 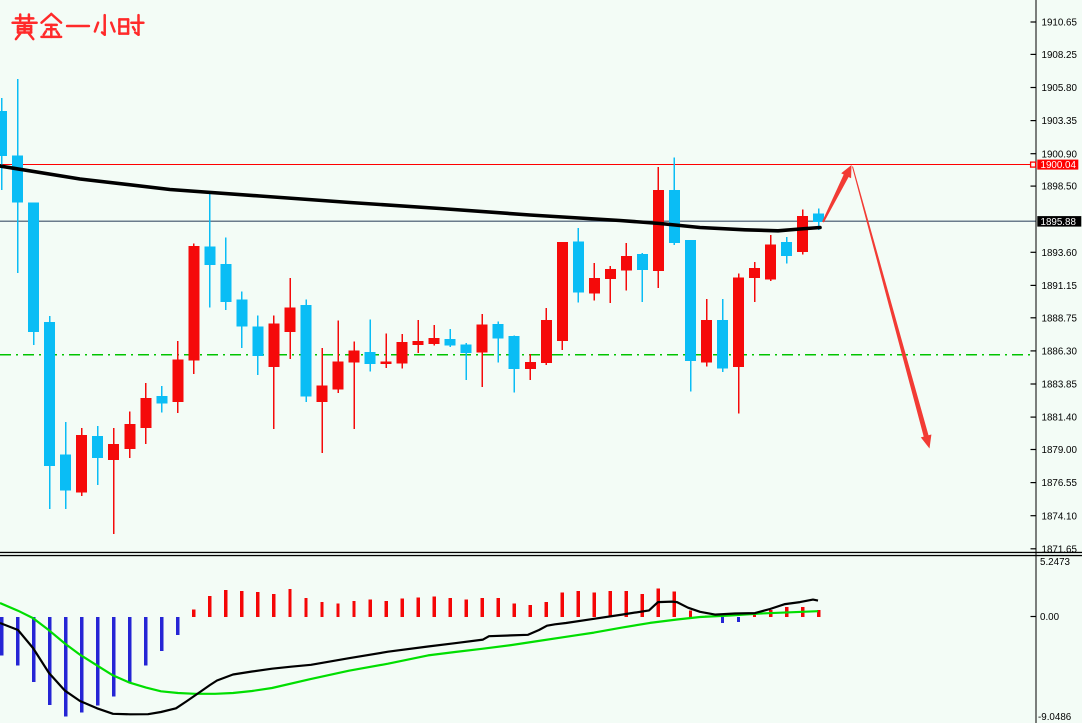 I want to click on svg-text: 1898.50, so click(x=1060, y=187).